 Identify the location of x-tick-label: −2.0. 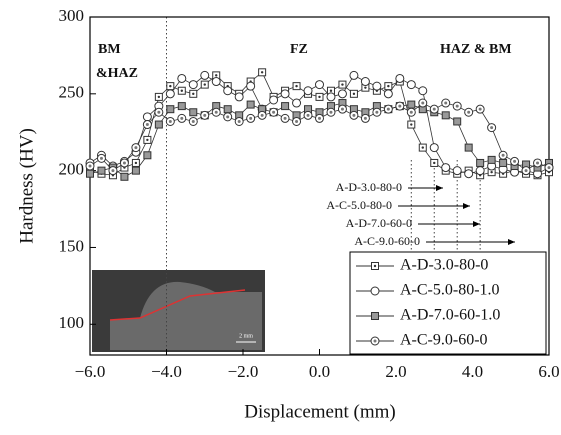
(243, 371).